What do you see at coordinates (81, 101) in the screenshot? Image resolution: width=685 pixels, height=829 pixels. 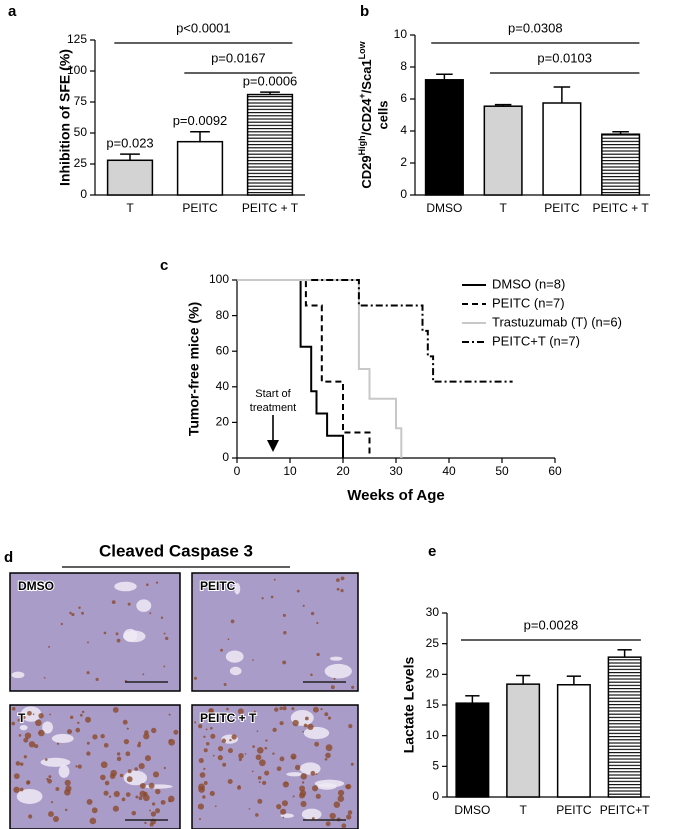 I see `y-tick-label: 75` at bounding box center [81, 101].